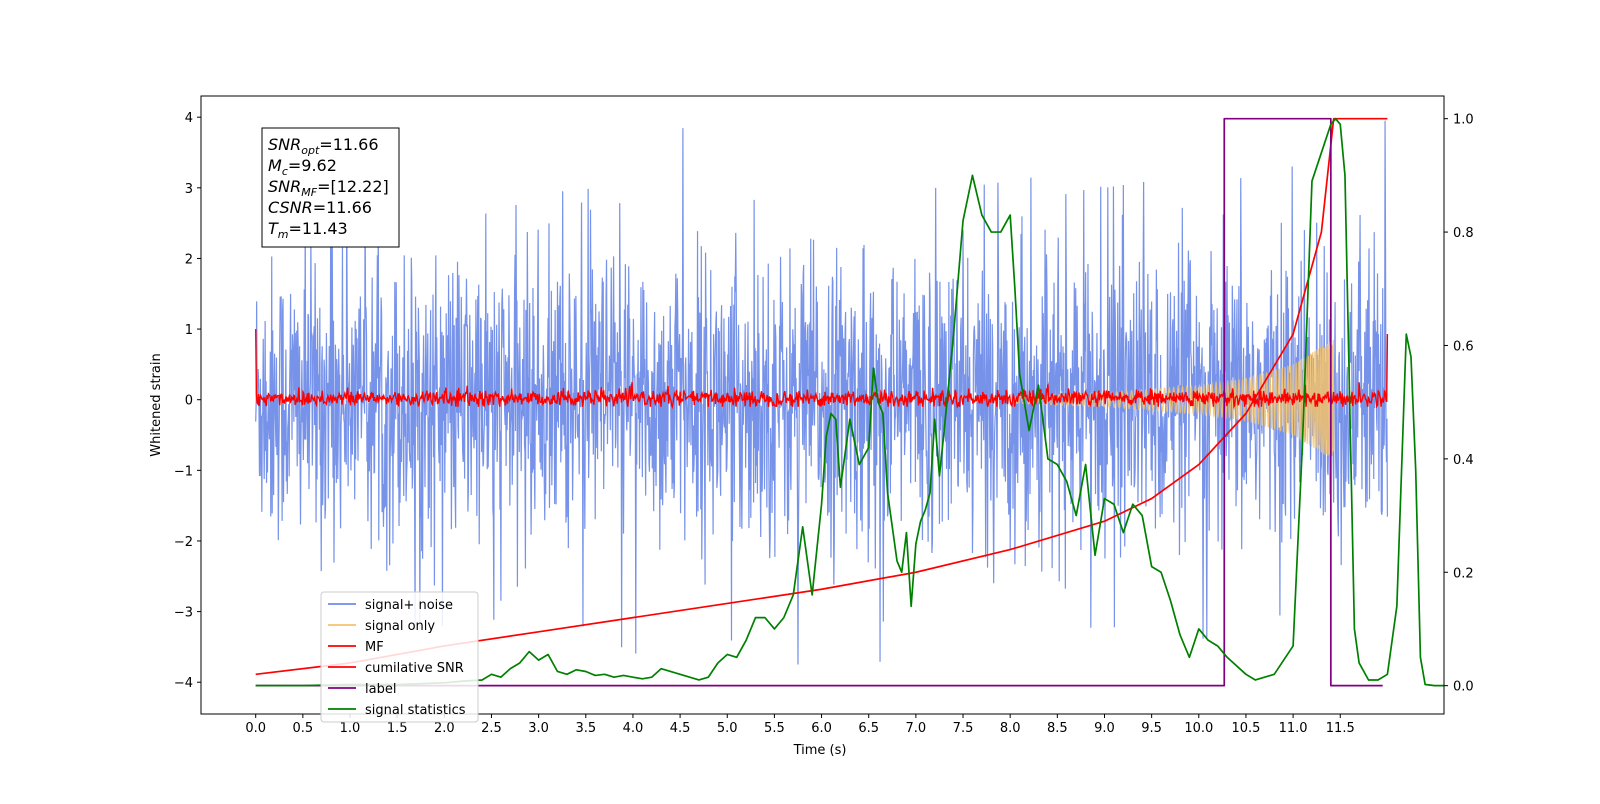 The height and width of the screenshot is (804, 1600). What do you see at coordinates (308, 230) in the screenshot?
I see `annotation-line: Tm=11.43` at bounding box center [308, 230].